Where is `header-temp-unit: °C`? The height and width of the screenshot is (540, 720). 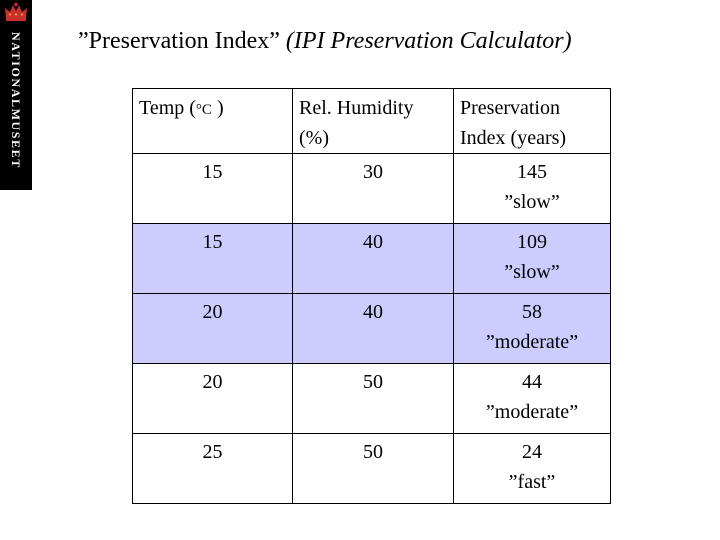
header-temp-unit: °C is located at coordinates (203, 110).